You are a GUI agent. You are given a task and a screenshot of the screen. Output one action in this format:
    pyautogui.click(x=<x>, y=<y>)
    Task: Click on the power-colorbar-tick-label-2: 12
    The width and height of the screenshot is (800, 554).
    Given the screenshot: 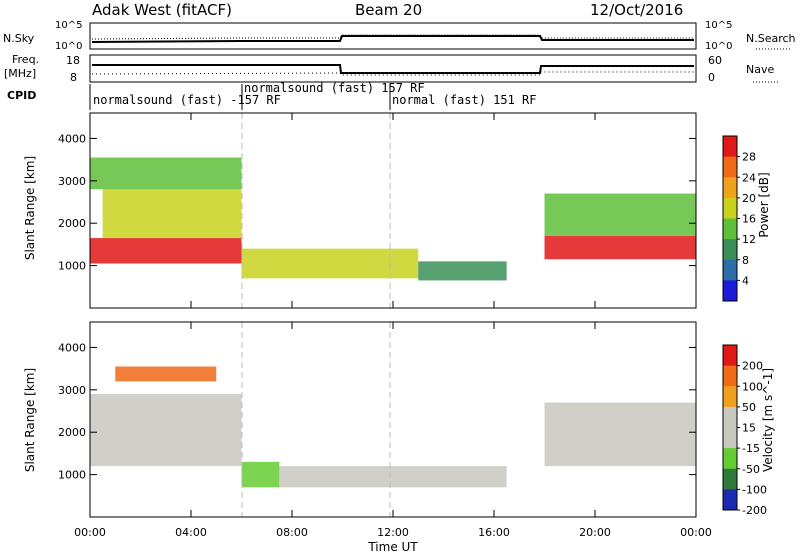 What is the action you would take?
    pyautogui.click(x=749, y=239)
    